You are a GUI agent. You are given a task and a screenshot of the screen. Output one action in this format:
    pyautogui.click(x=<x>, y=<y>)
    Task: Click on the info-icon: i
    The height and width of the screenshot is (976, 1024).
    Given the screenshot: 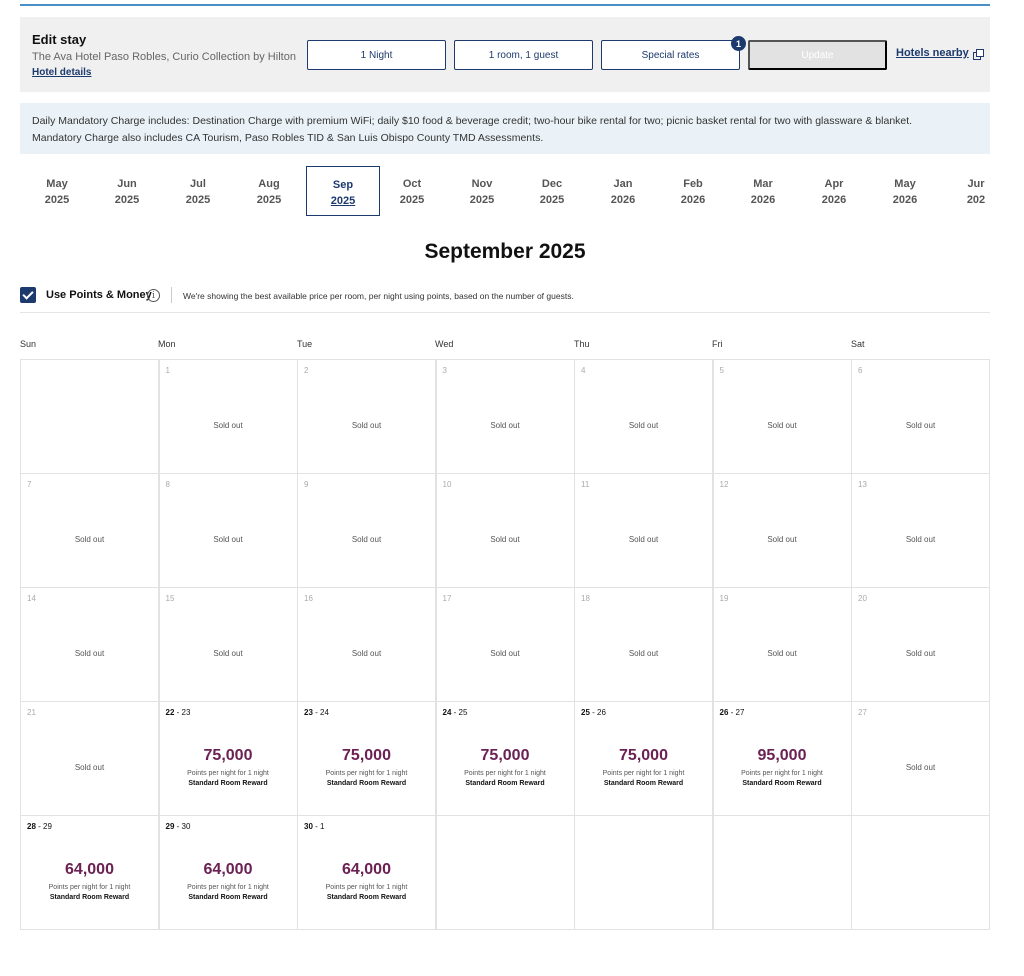 What is the action you would take?
    pyautogui.click(x=153, y=295)
    